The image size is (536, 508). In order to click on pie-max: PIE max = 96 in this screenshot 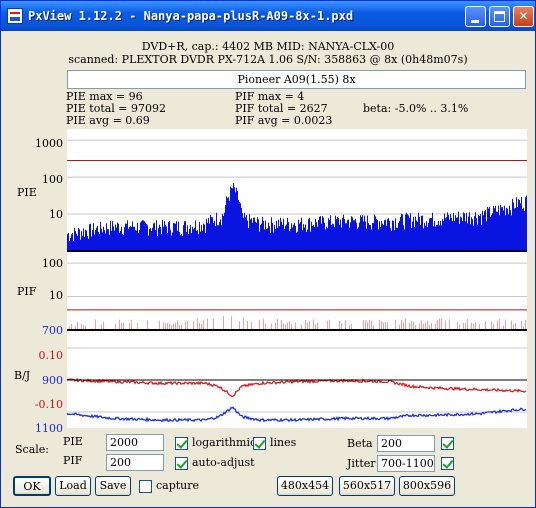, I will do `click(104, 96)`.